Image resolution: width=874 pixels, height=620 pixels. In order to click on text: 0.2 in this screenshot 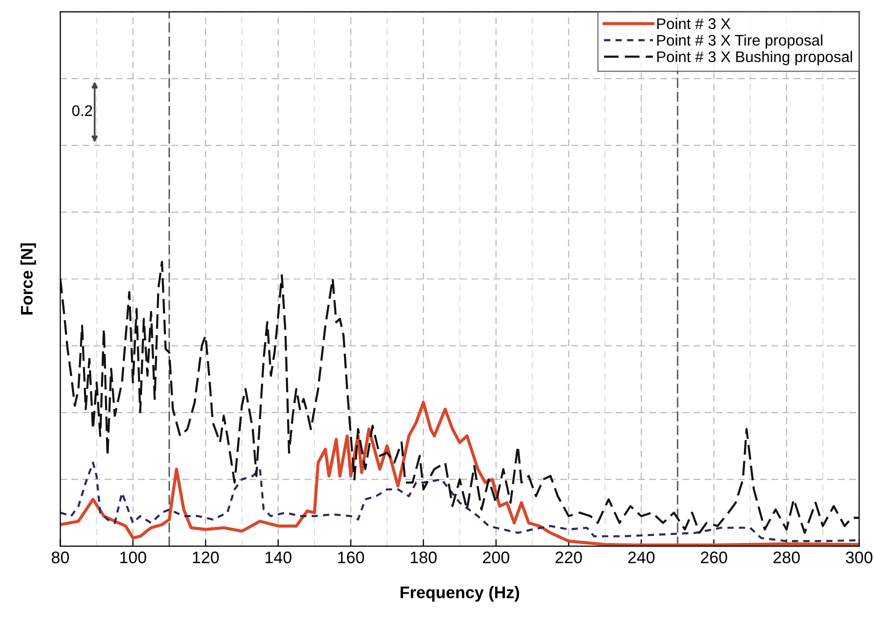, I will do `click(82, 110)`.